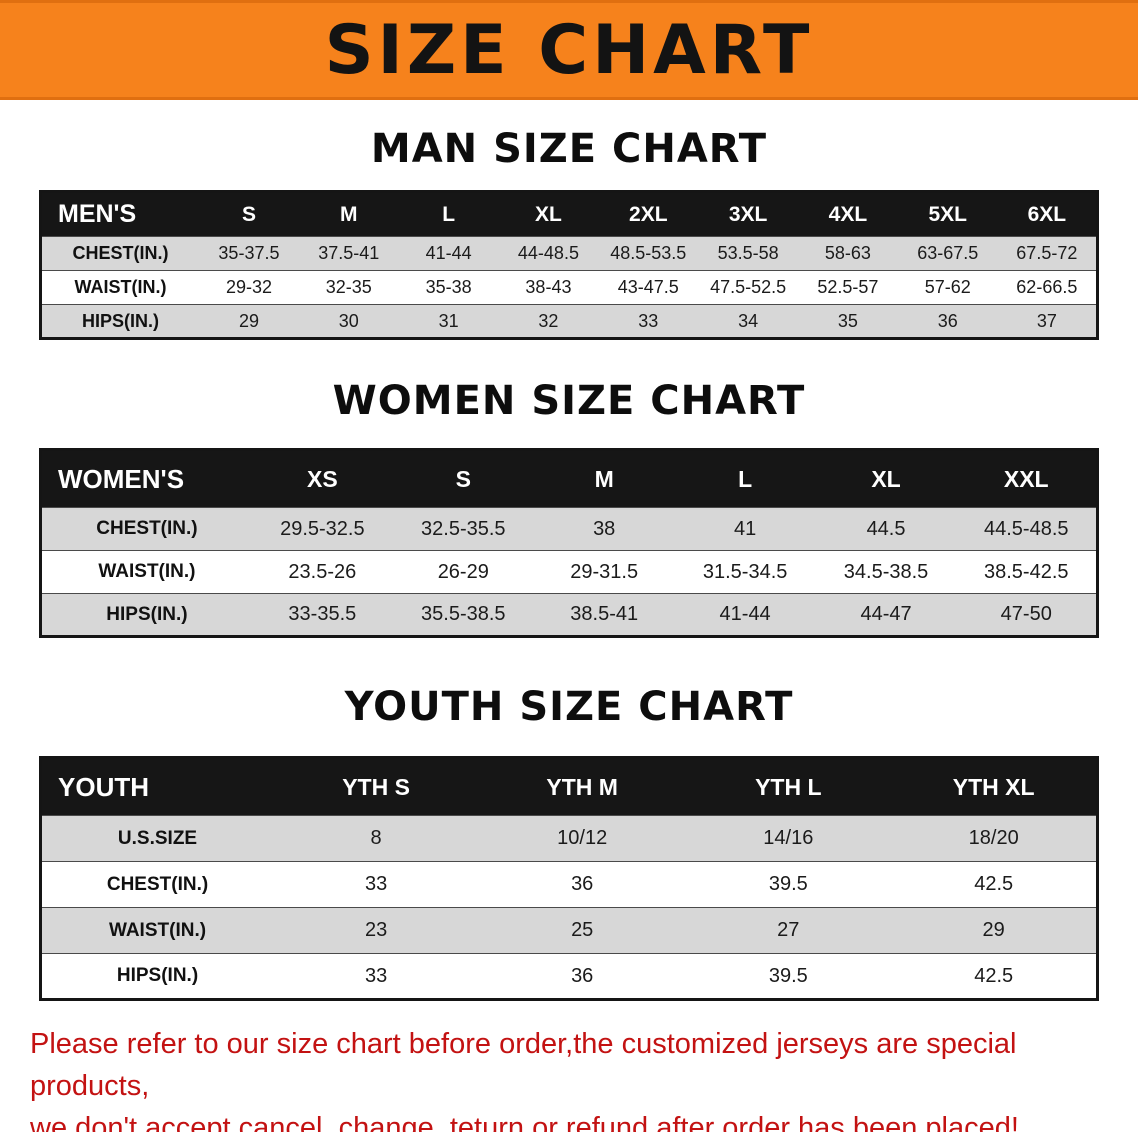  Describe the element at coordinates (157, 838) in the screenshot. I see `row-label: U.S.SIZE` at that location.